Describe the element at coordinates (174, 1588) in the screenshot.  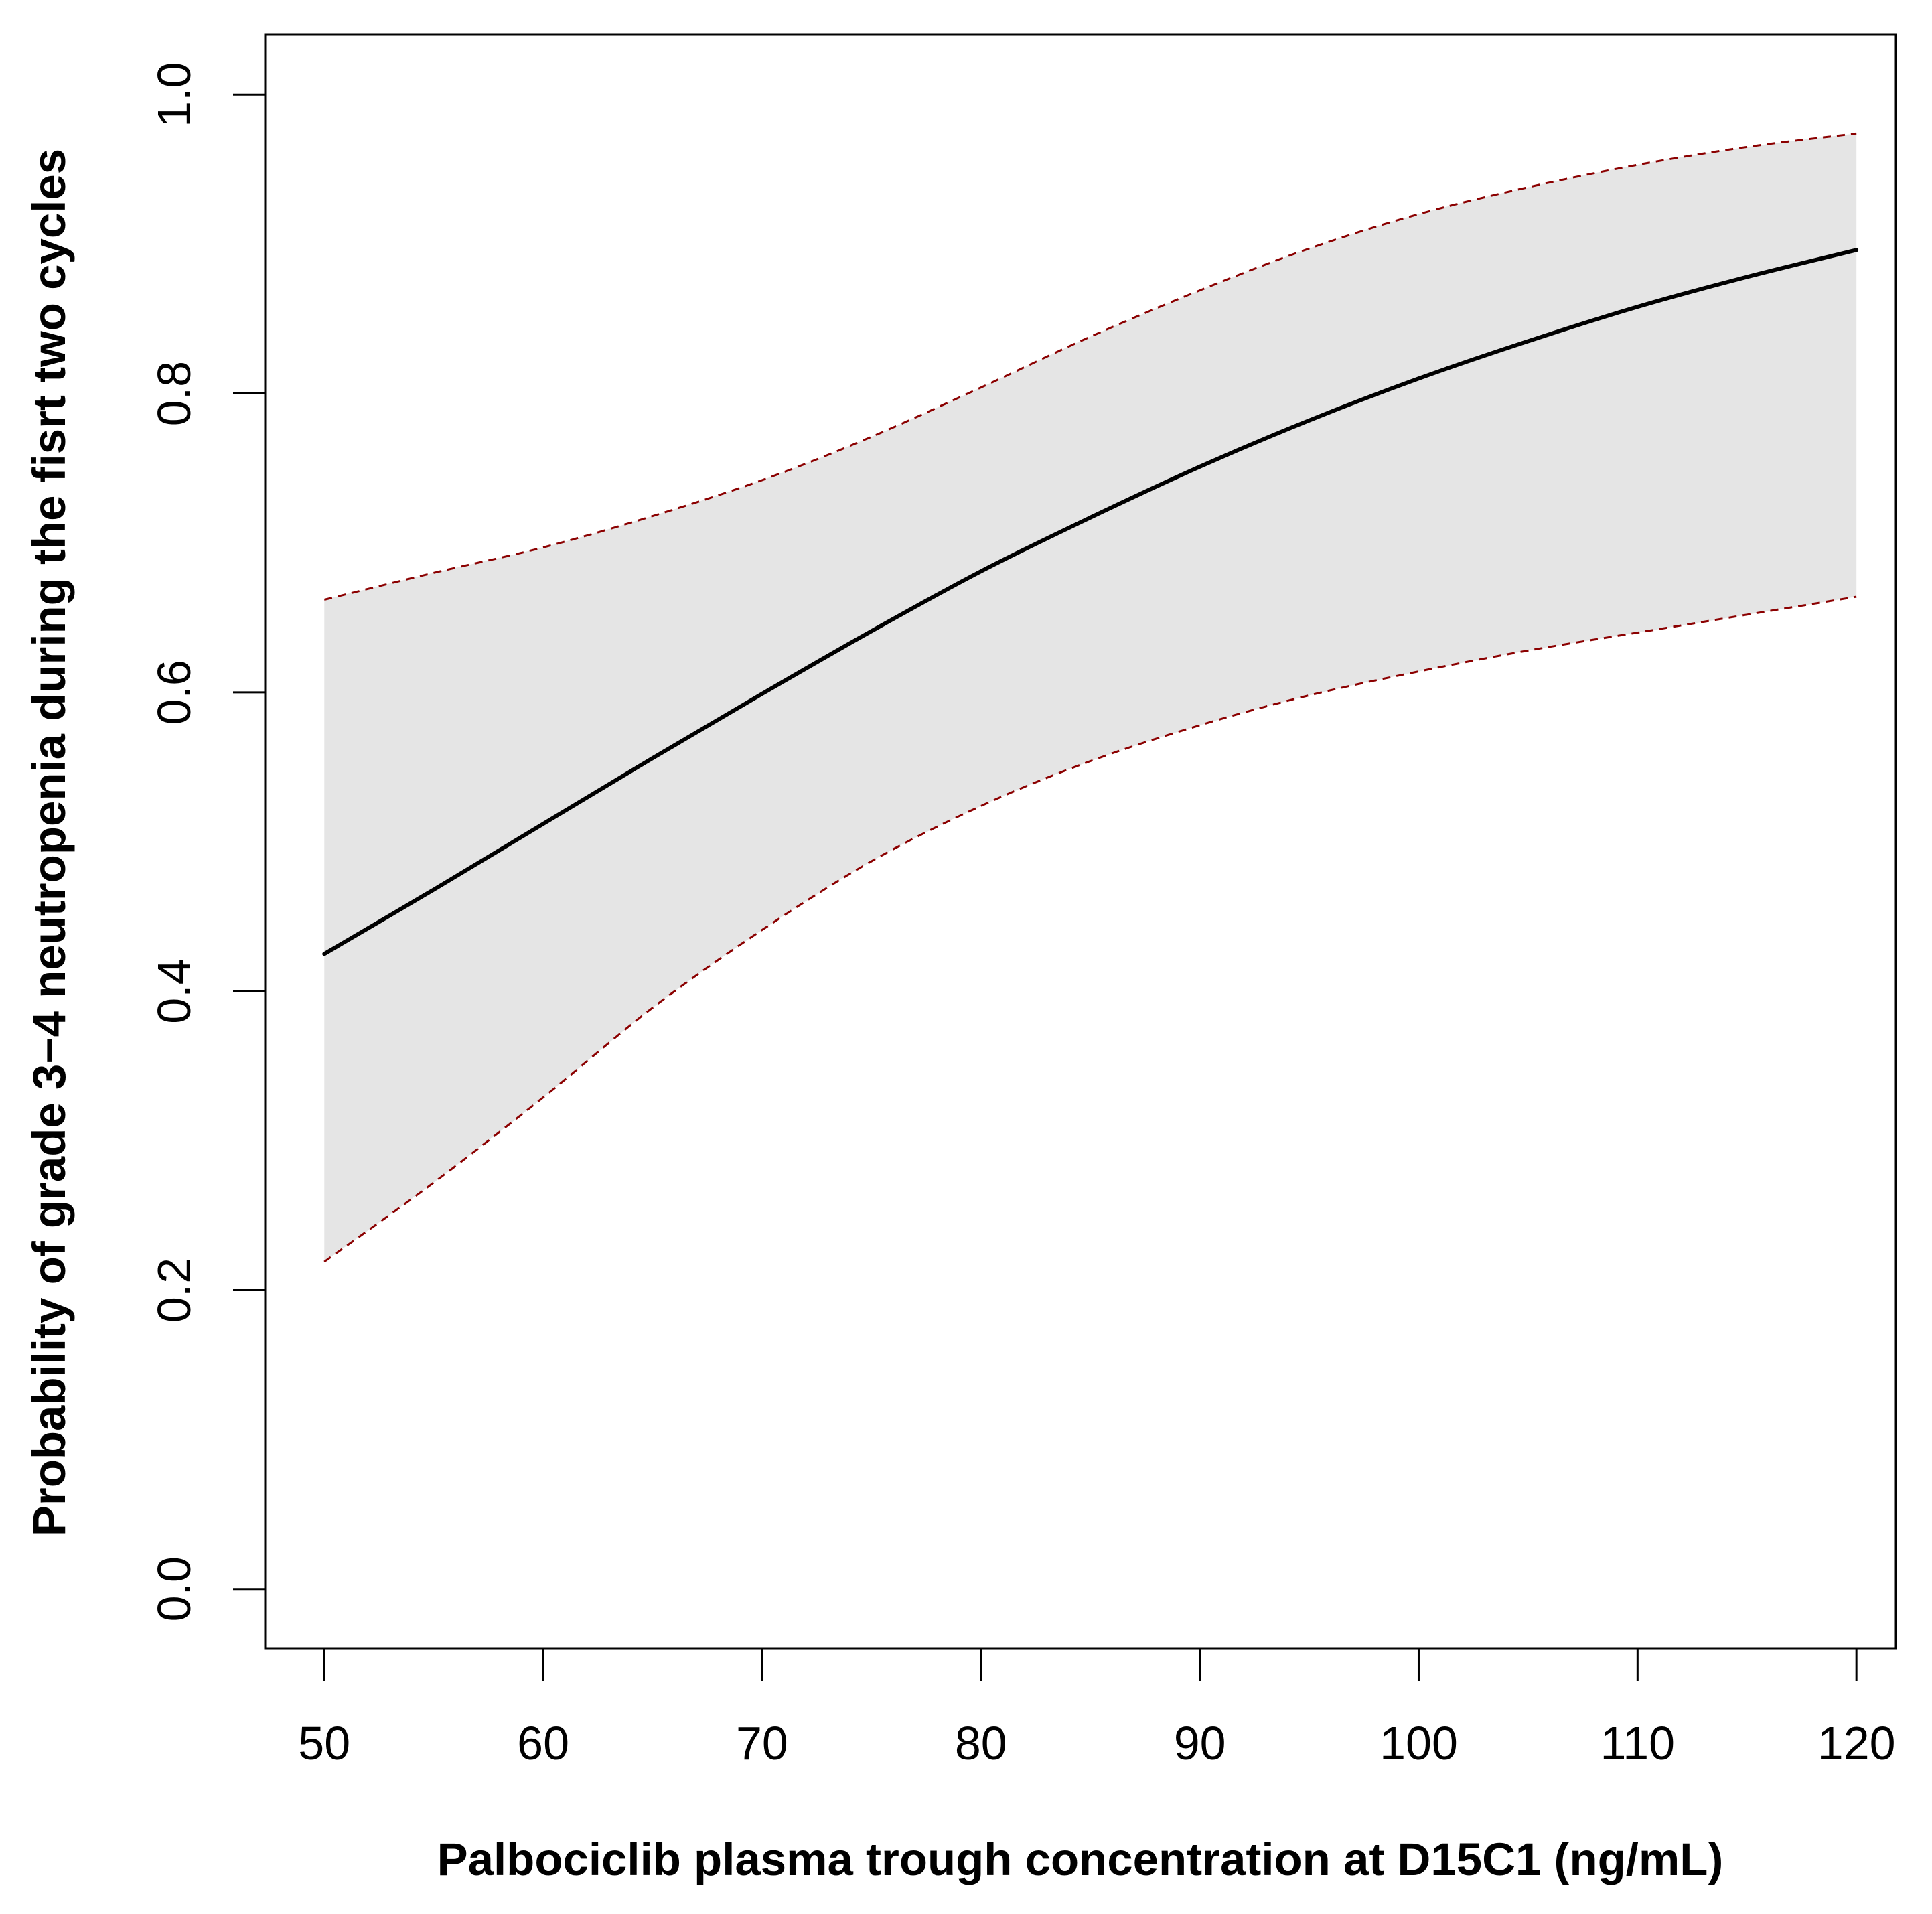
I see `y-tick-label: 0.0` at that location.